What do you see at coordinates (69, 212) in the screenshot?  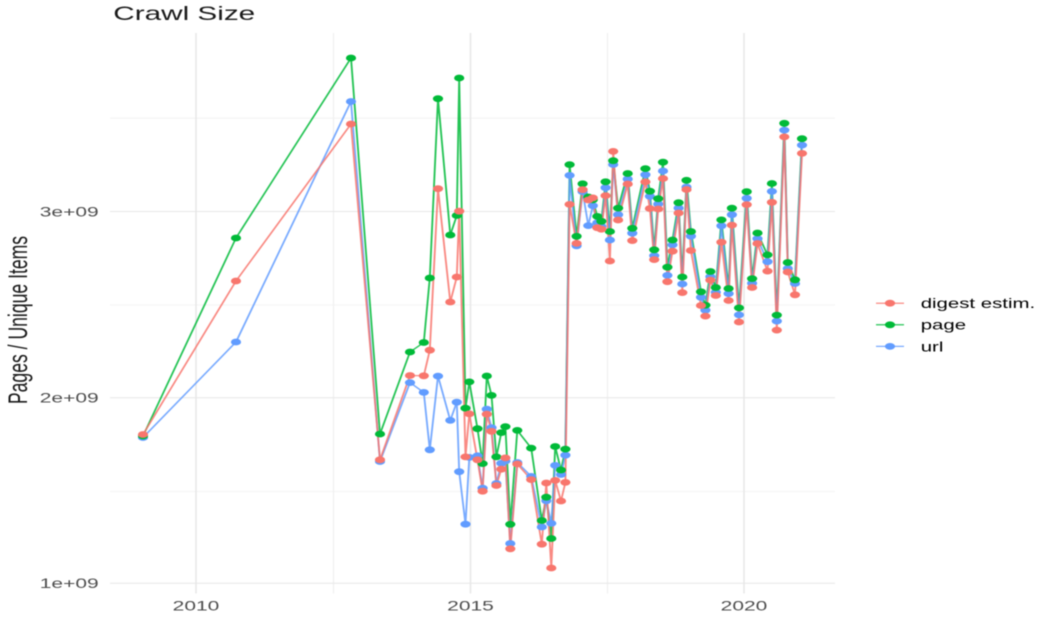 I see `svg-text: 3e+09` at bounding box center [69, 212].